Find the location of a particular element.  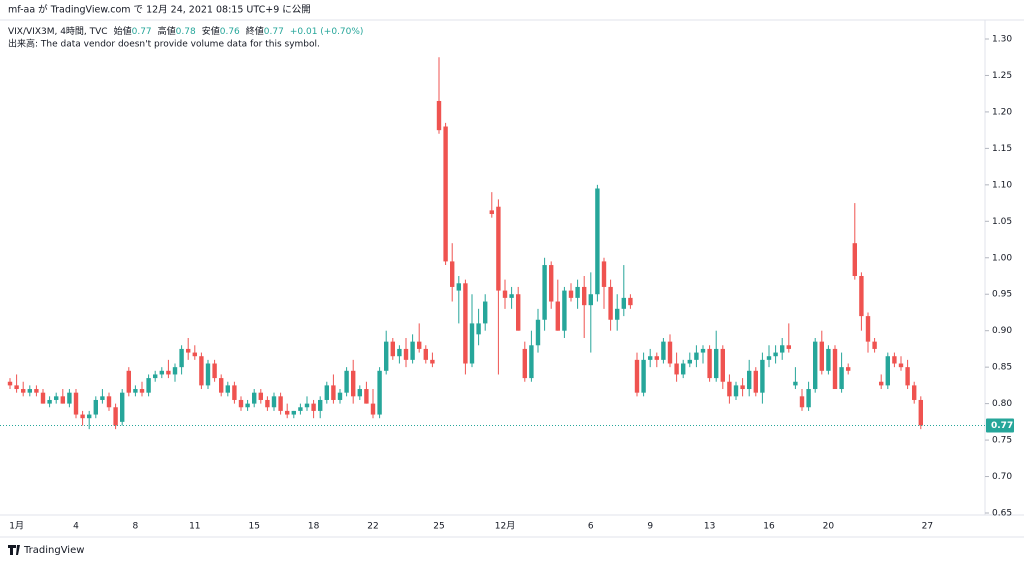

x-tick-label: 11 is located at coordinates (194, 527).